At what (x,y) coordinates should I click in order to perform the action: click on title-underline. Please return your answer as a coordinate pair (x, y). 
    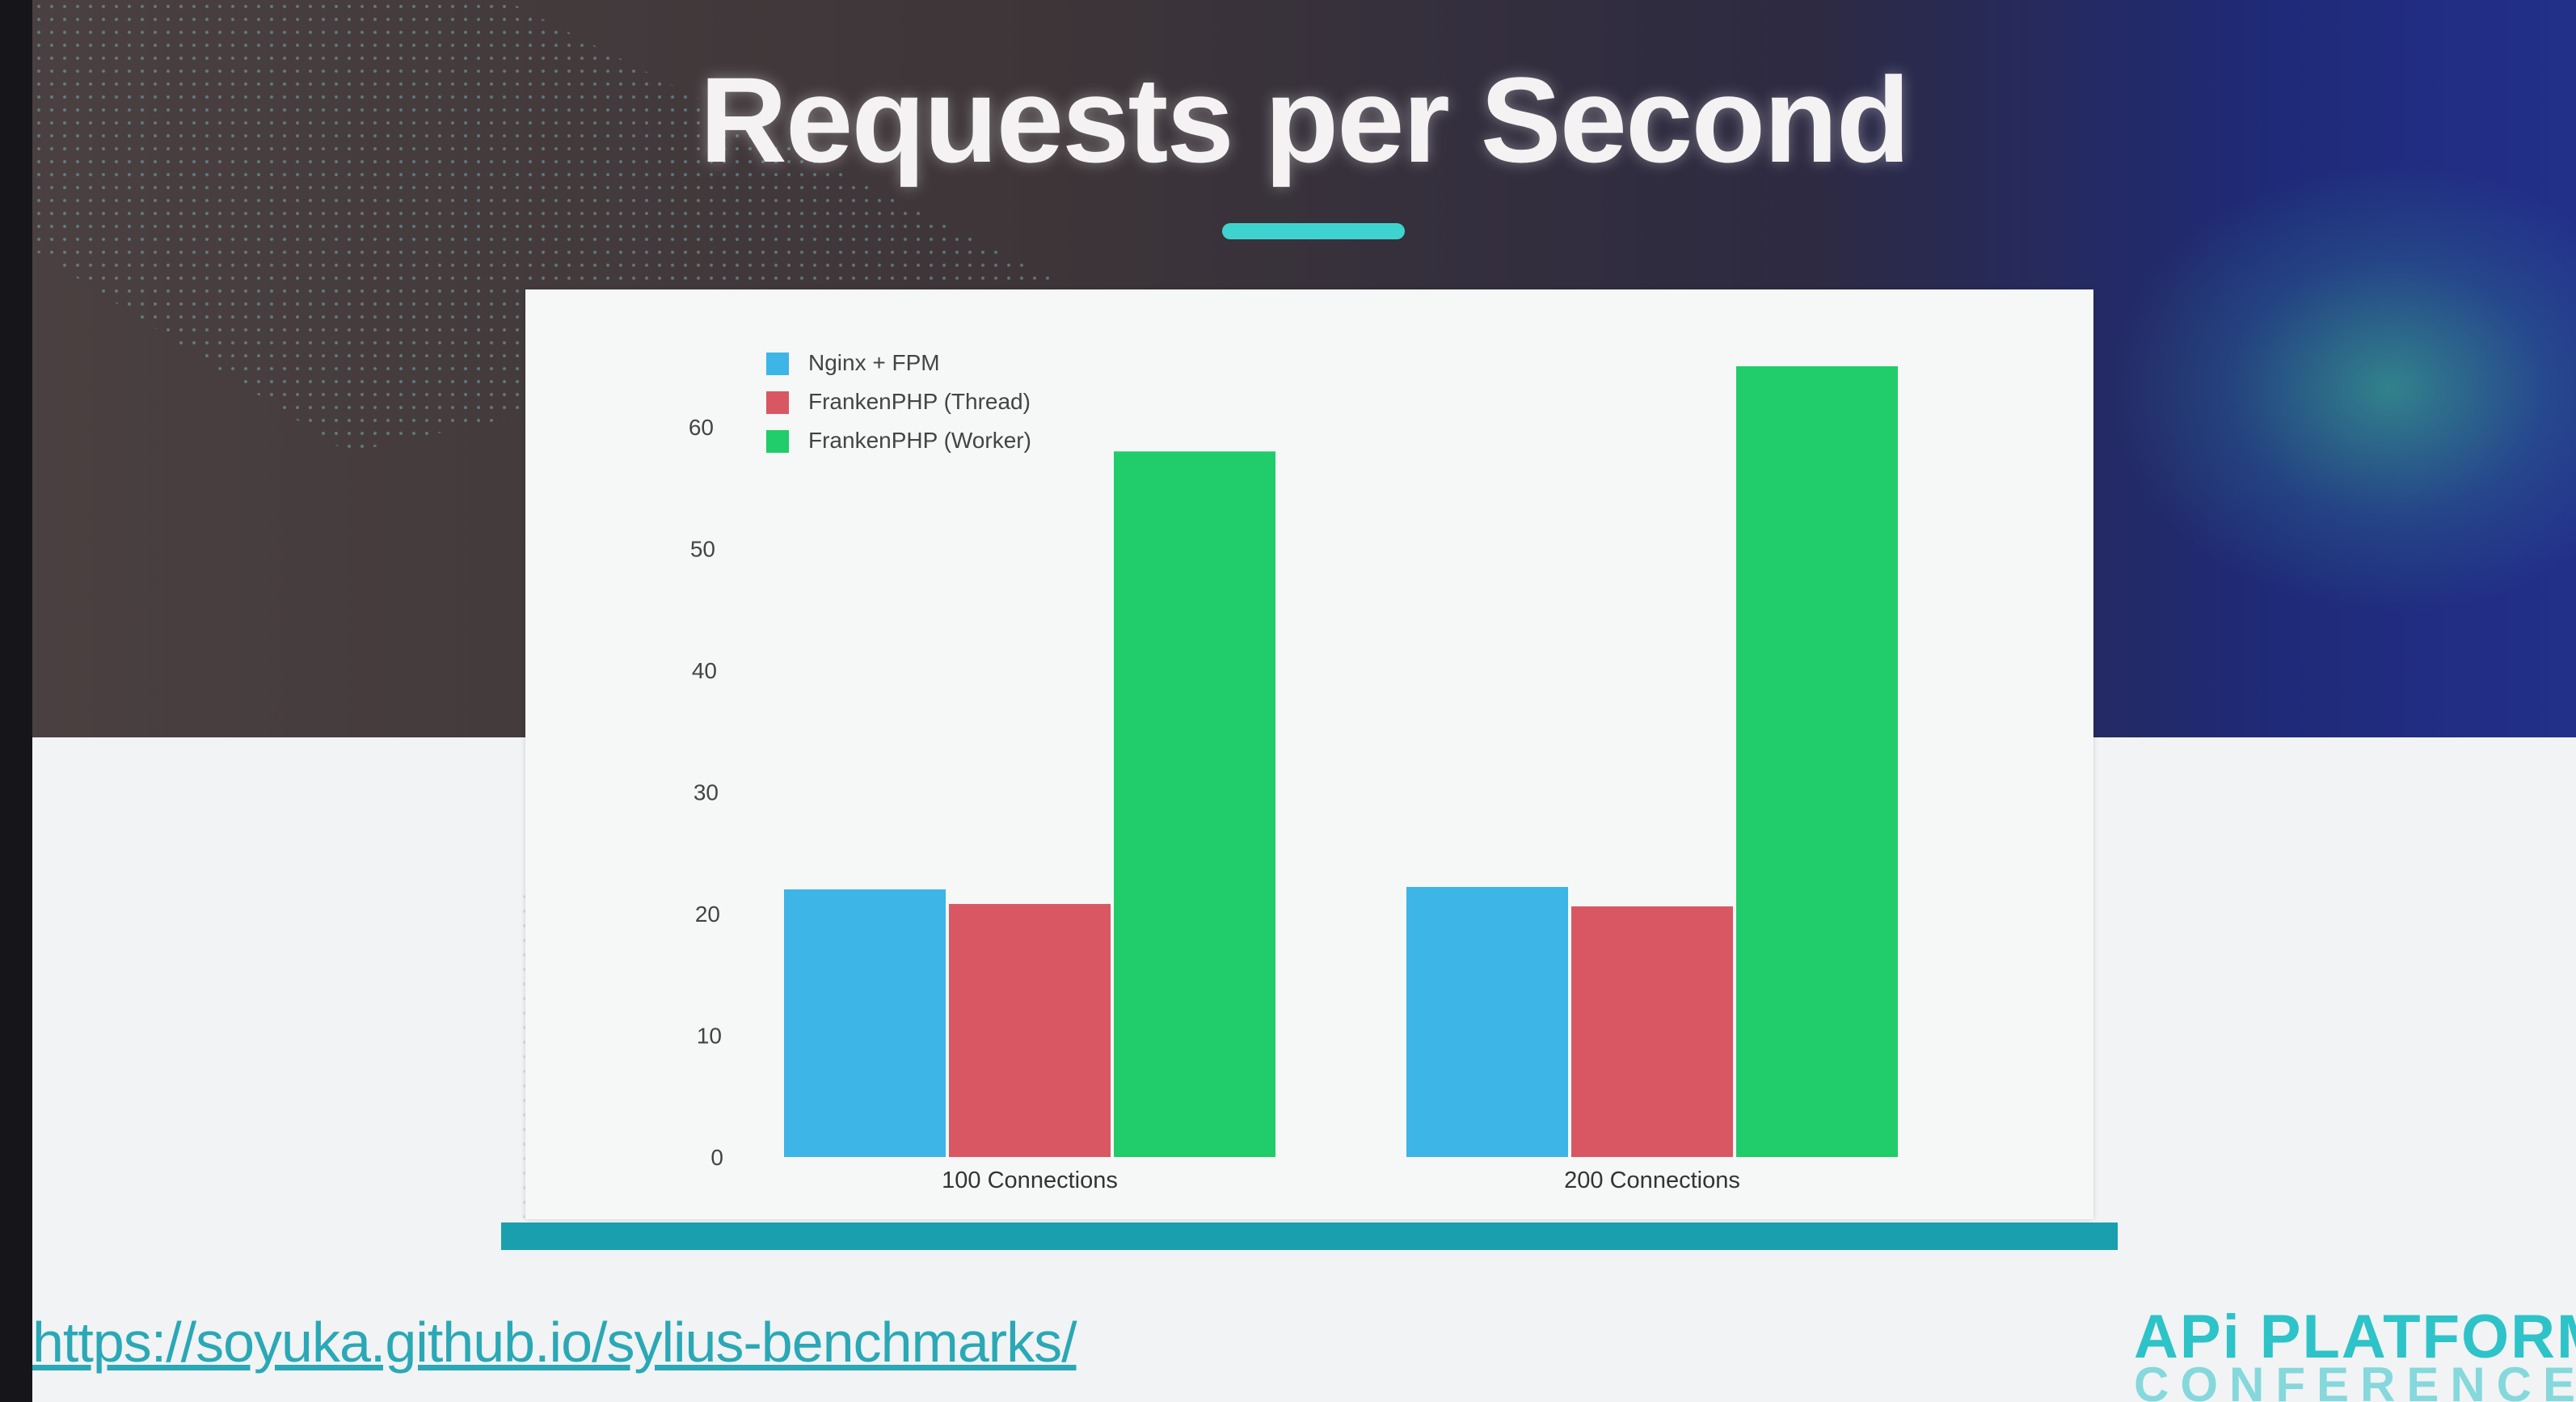
    Looking at the image, I should click on (1313, 231).